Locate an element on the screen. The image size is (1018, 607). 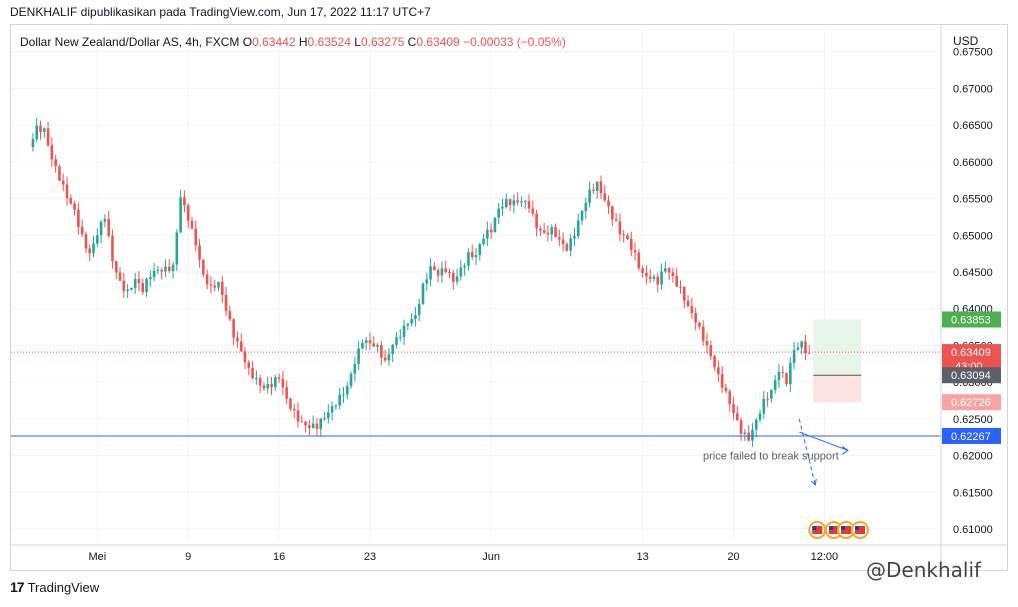
flag-canton is located at coordinates (843, 528).